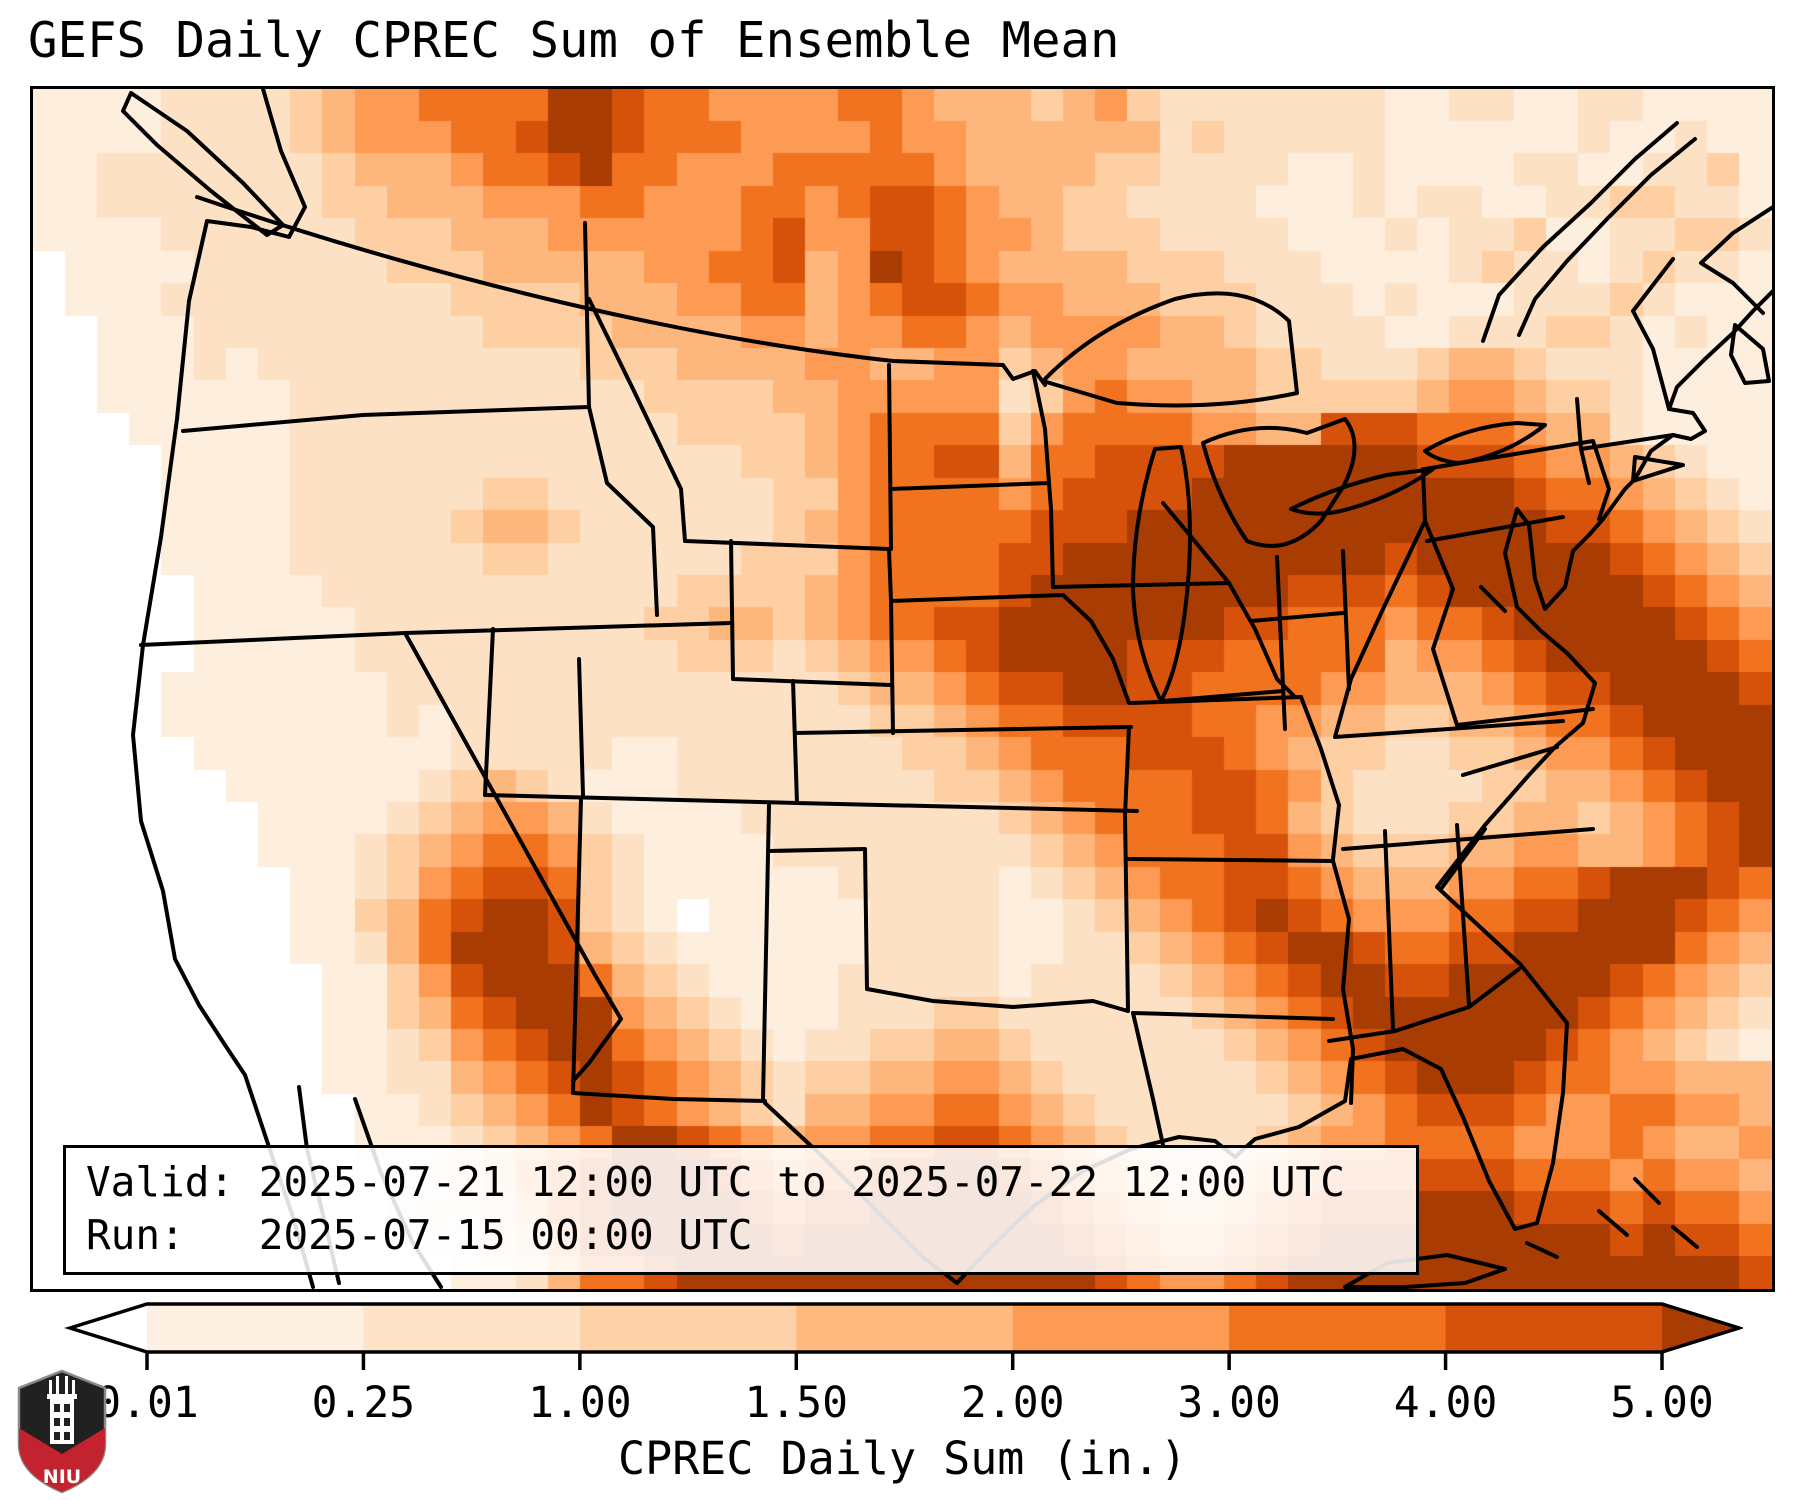 Image resolution: width=1803 pixels, height=1500 pixels. Describe the element at coordinates (818, 919) in the screenshot. I see `border-ok-panhandle` at that location.